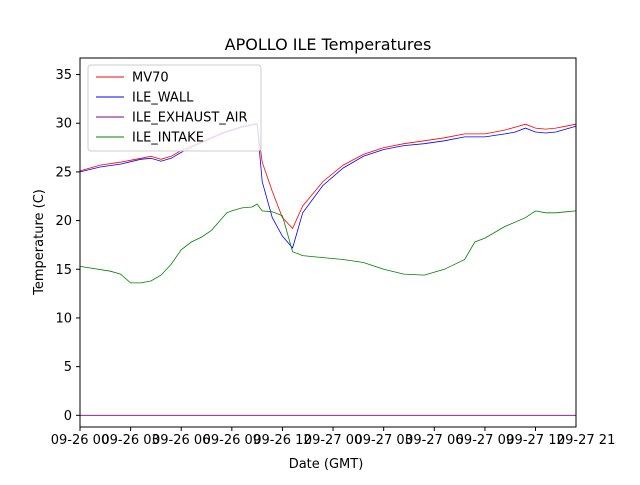 The image size is (640, 485). What do you see at coordinates (181, 440) in the screenshot?
I see `x-tick-label: 09-26 06` at bounding box center [181, 440].